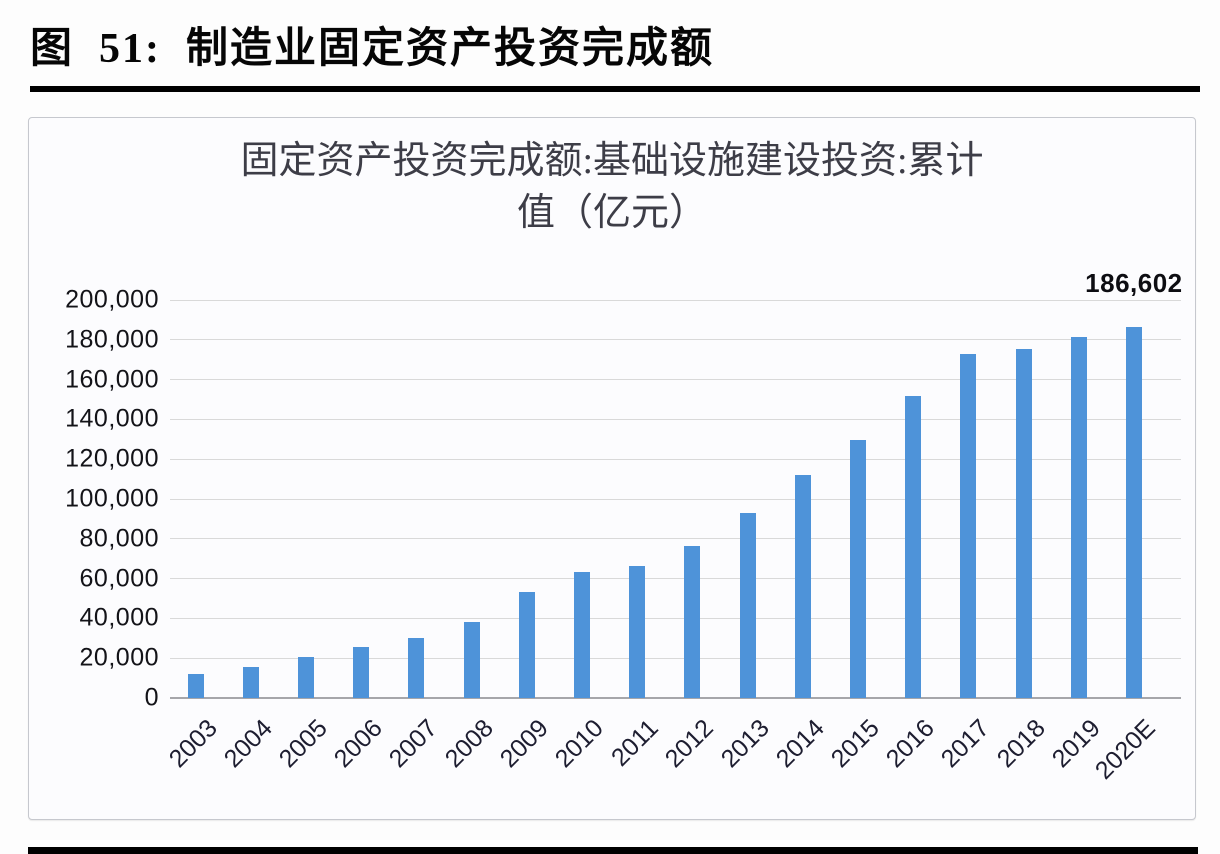 Image resolution: width=1220 pixels, height=854 pixels. I want to click on x-tick-label: 2016, so click(910, 744).